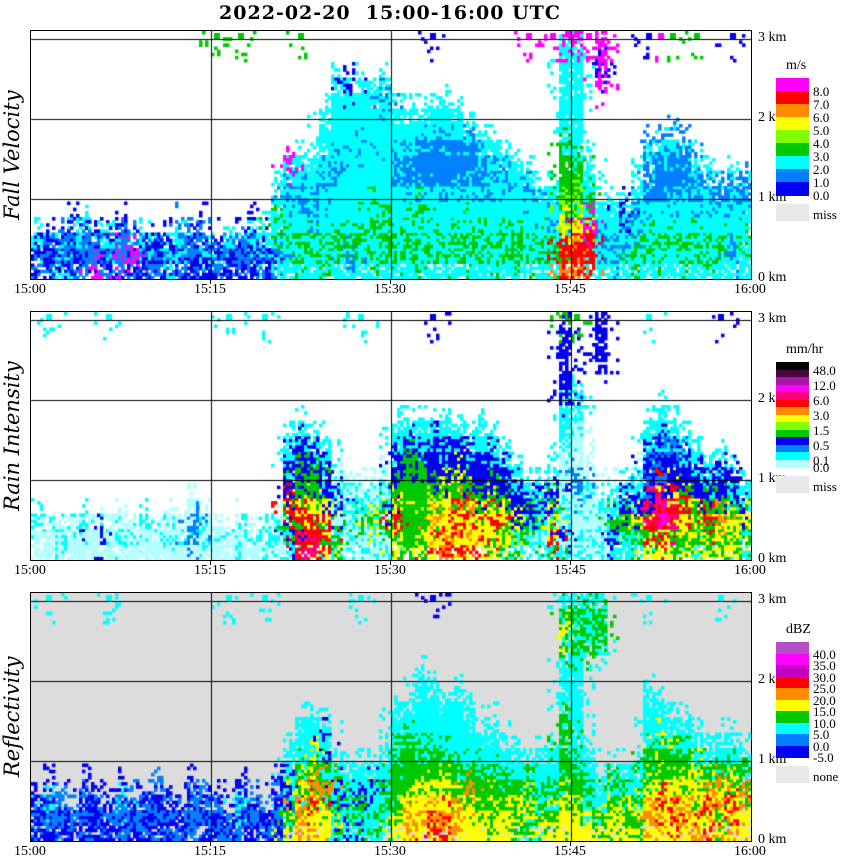 The height and width of the screenshot is (868, 850). What do you see at coordinates (821, 182) in the screenshot?
I see `legend-value-label: 1.0` at bounding box center [821, 182].